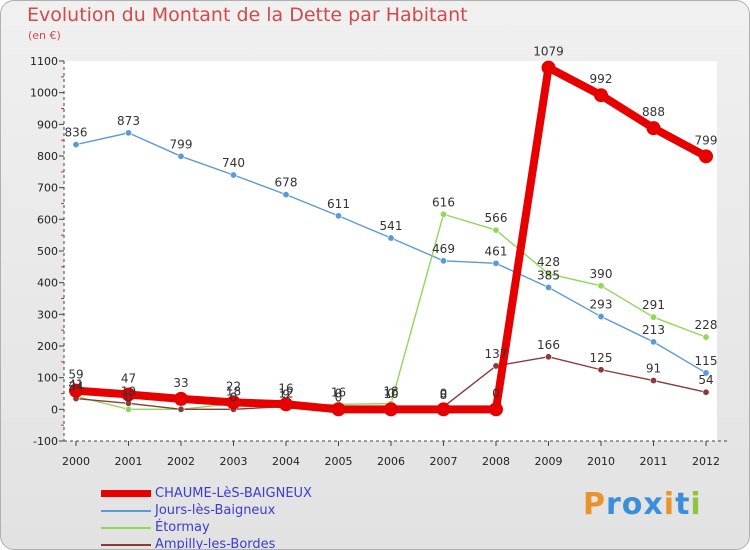 Image resolution: width=750 pixels, height=550 pixels. I want to click on data-label-1: 293, so click(601, 305).